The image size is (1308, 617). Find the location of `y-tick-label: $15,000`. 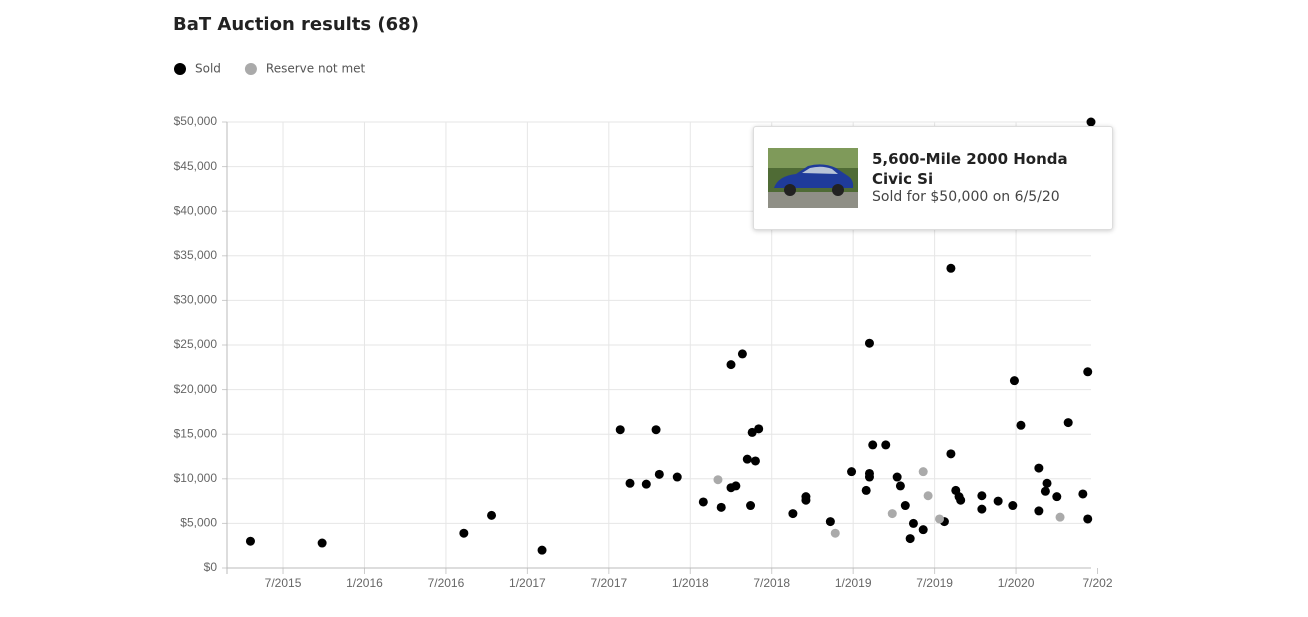

y-tick-label: $15,000 is located at coordinates (196, 433).